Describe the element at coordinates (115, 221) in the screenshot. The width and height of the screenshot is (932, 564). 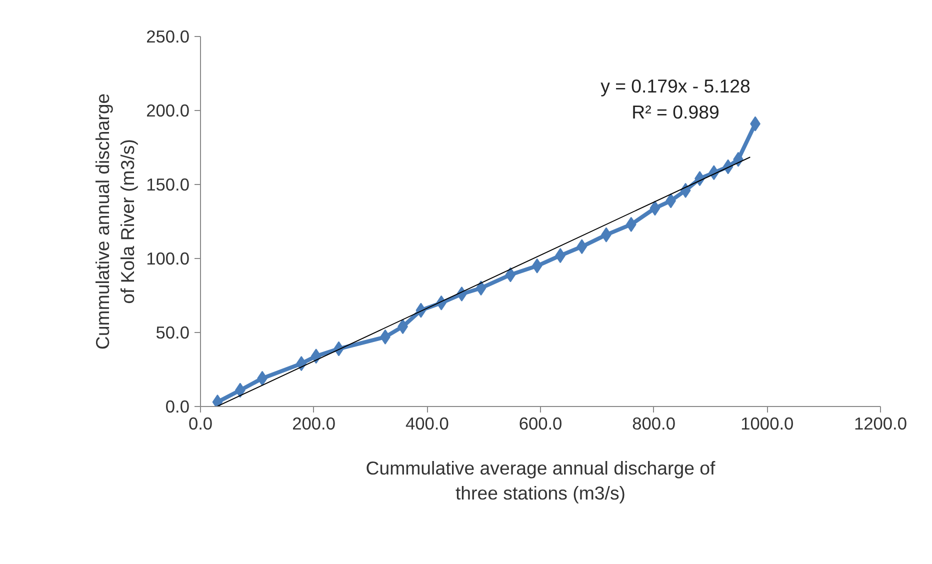
I see `y-axis-title: Cummulative annual discharge of Kola River (m3/s)` at that location.